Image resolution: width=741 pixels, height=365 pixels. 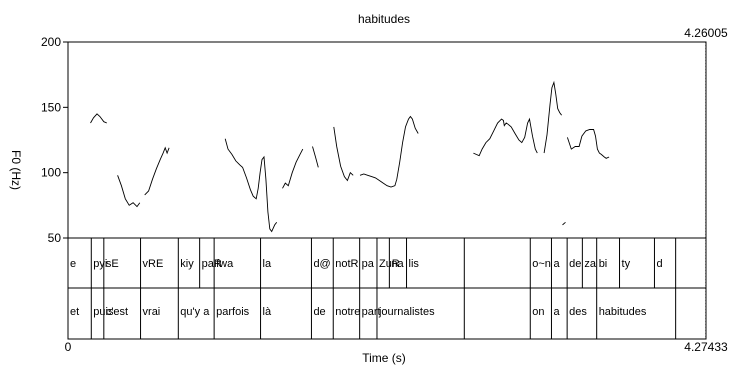 What do you see at coordinates (195, 312) in the screenshot?
I see `words-label: qu'y a` at bounding box center [195, 312].